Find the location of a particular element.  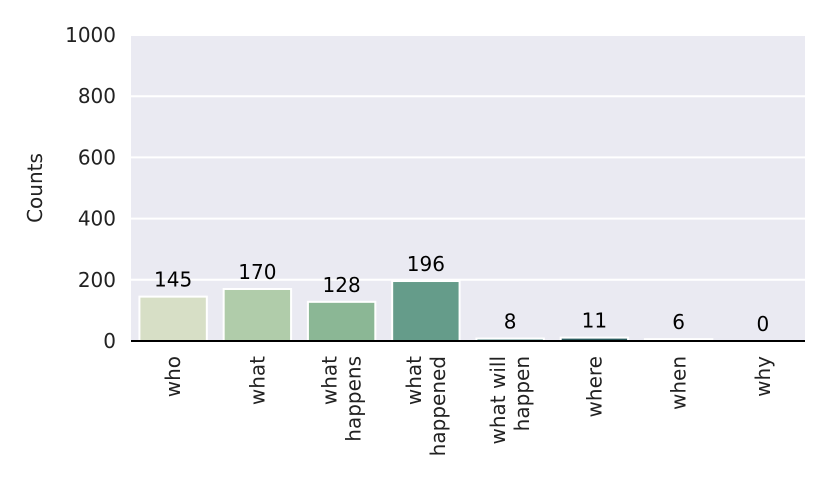

y-tick-label: 800 is located at coordinates (97, 96).